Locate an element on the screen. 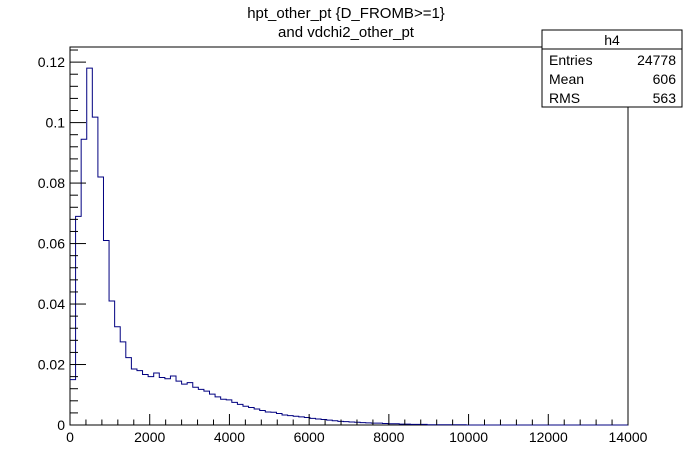  stats-mean-value: 606 is located at coordinates (665, 79).